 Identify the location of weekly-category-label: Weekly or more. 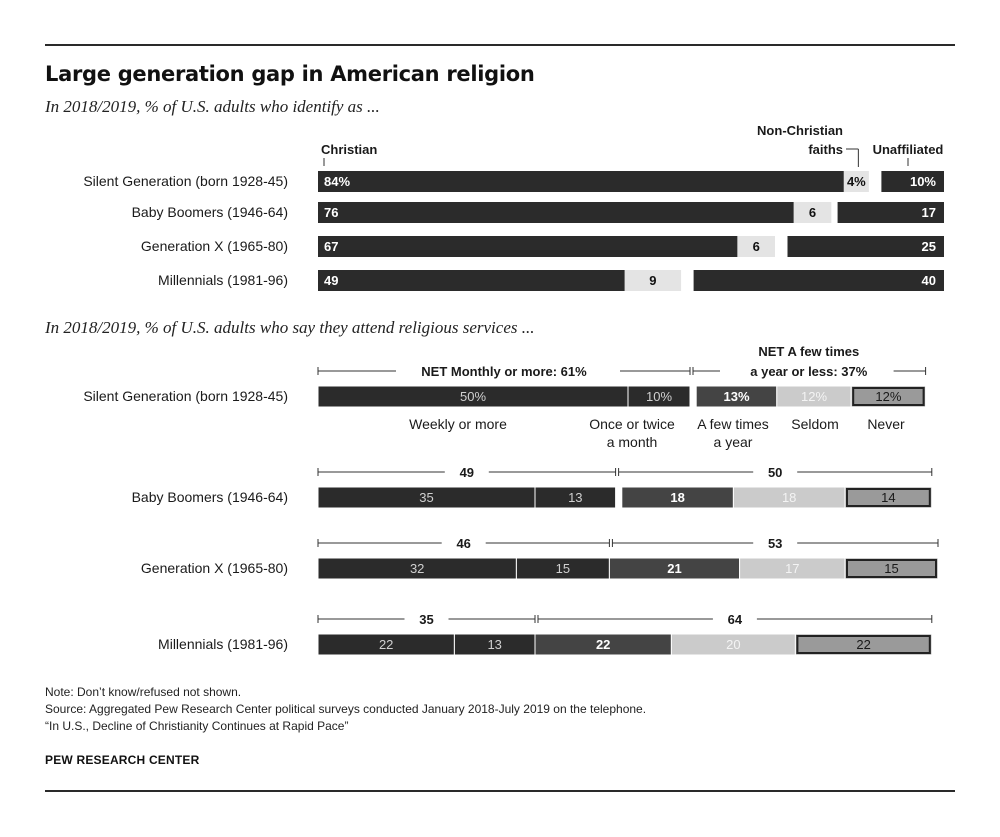
(458, 424).